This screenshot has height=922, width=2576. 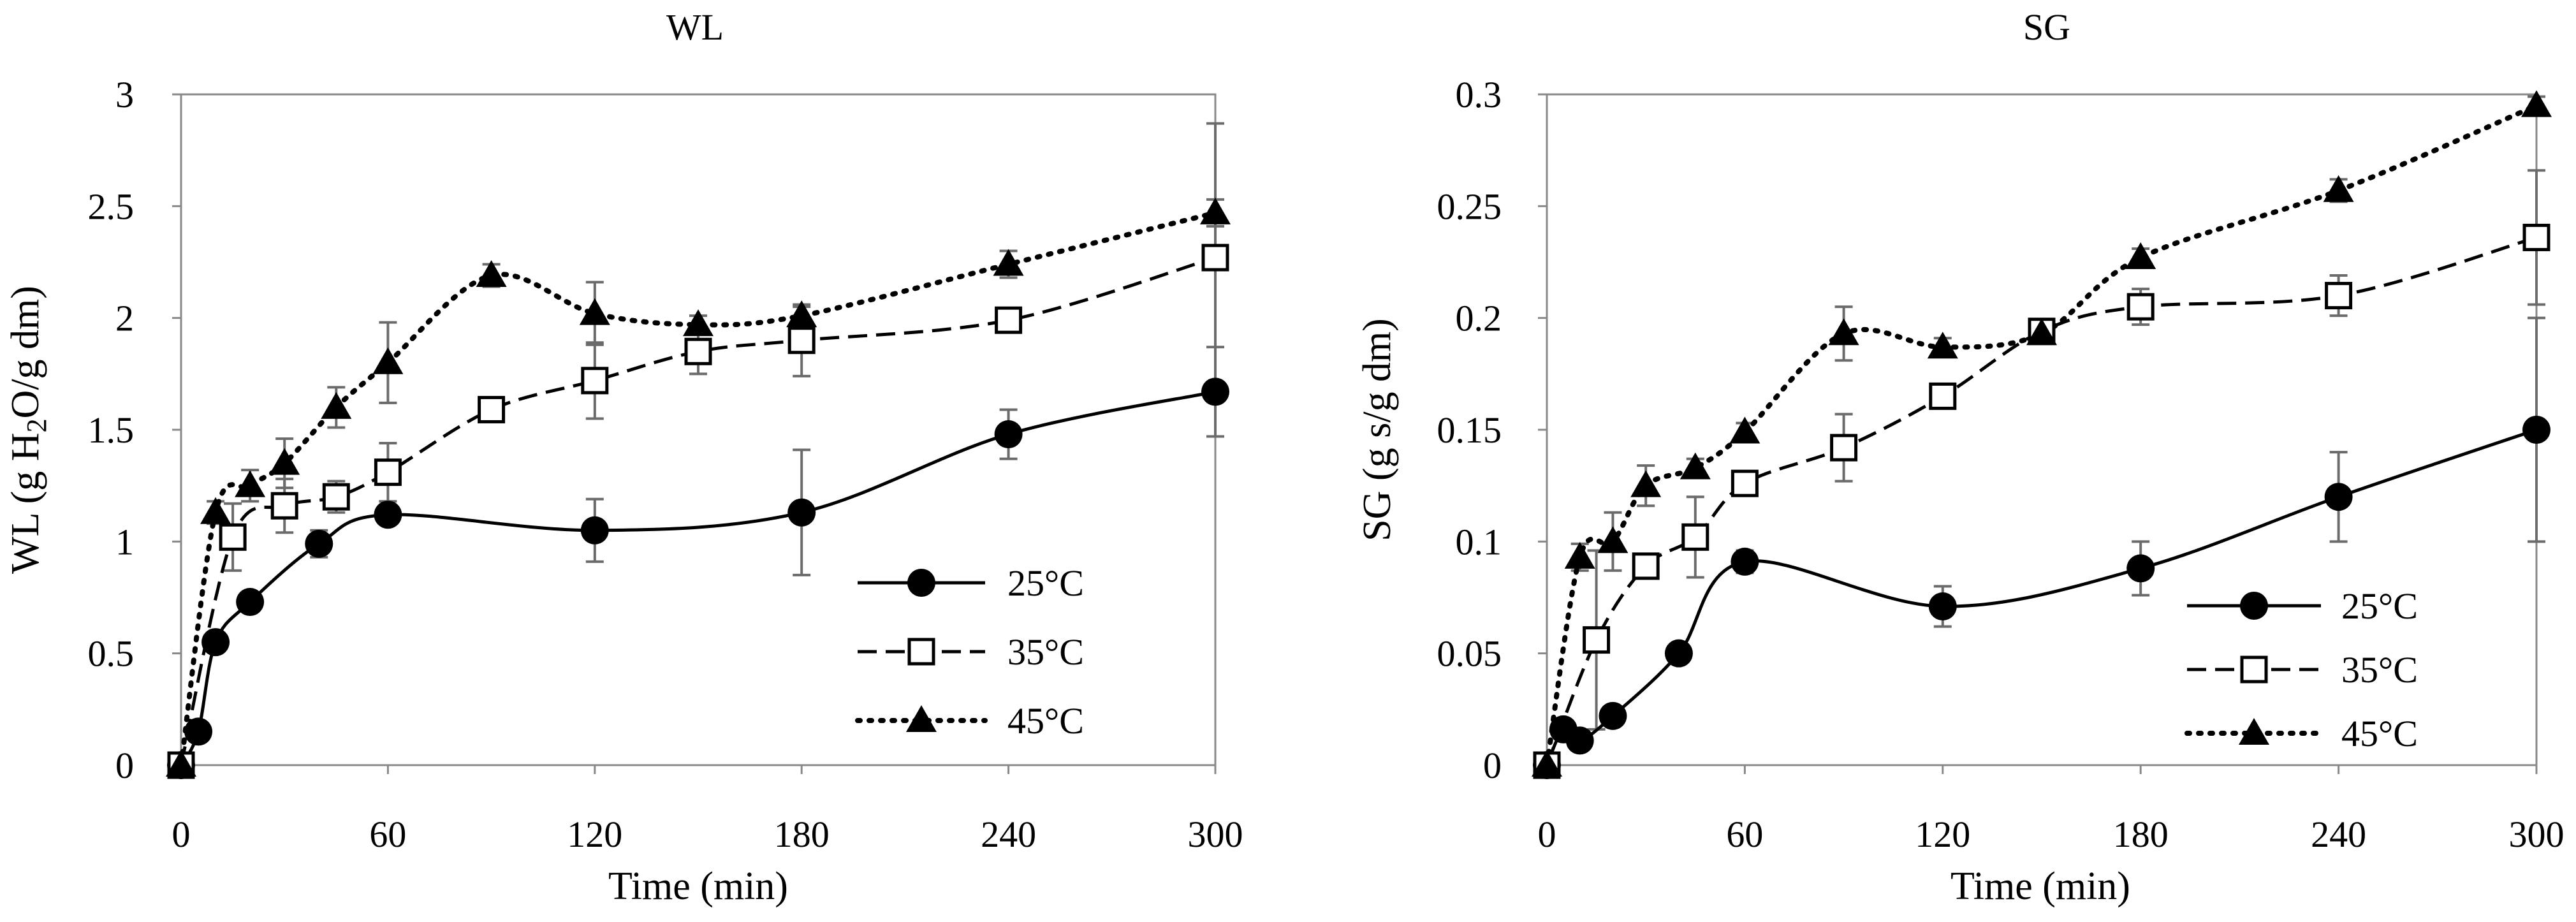 What do you see at coordinates (111, 430) in the screenshot?
I see `y-tick-label: 1.5` at bounding box center [111, 430].